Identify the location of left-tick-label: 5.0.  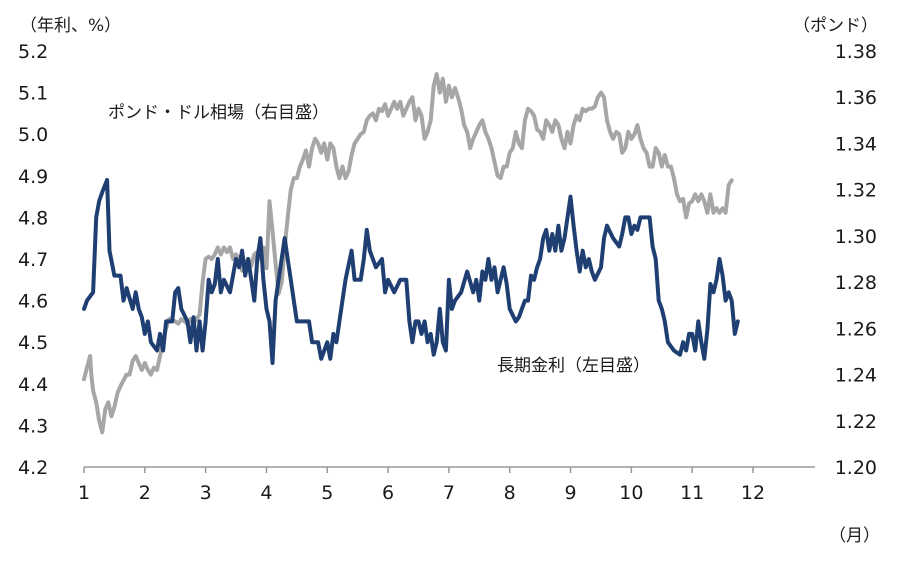
(33, 135).